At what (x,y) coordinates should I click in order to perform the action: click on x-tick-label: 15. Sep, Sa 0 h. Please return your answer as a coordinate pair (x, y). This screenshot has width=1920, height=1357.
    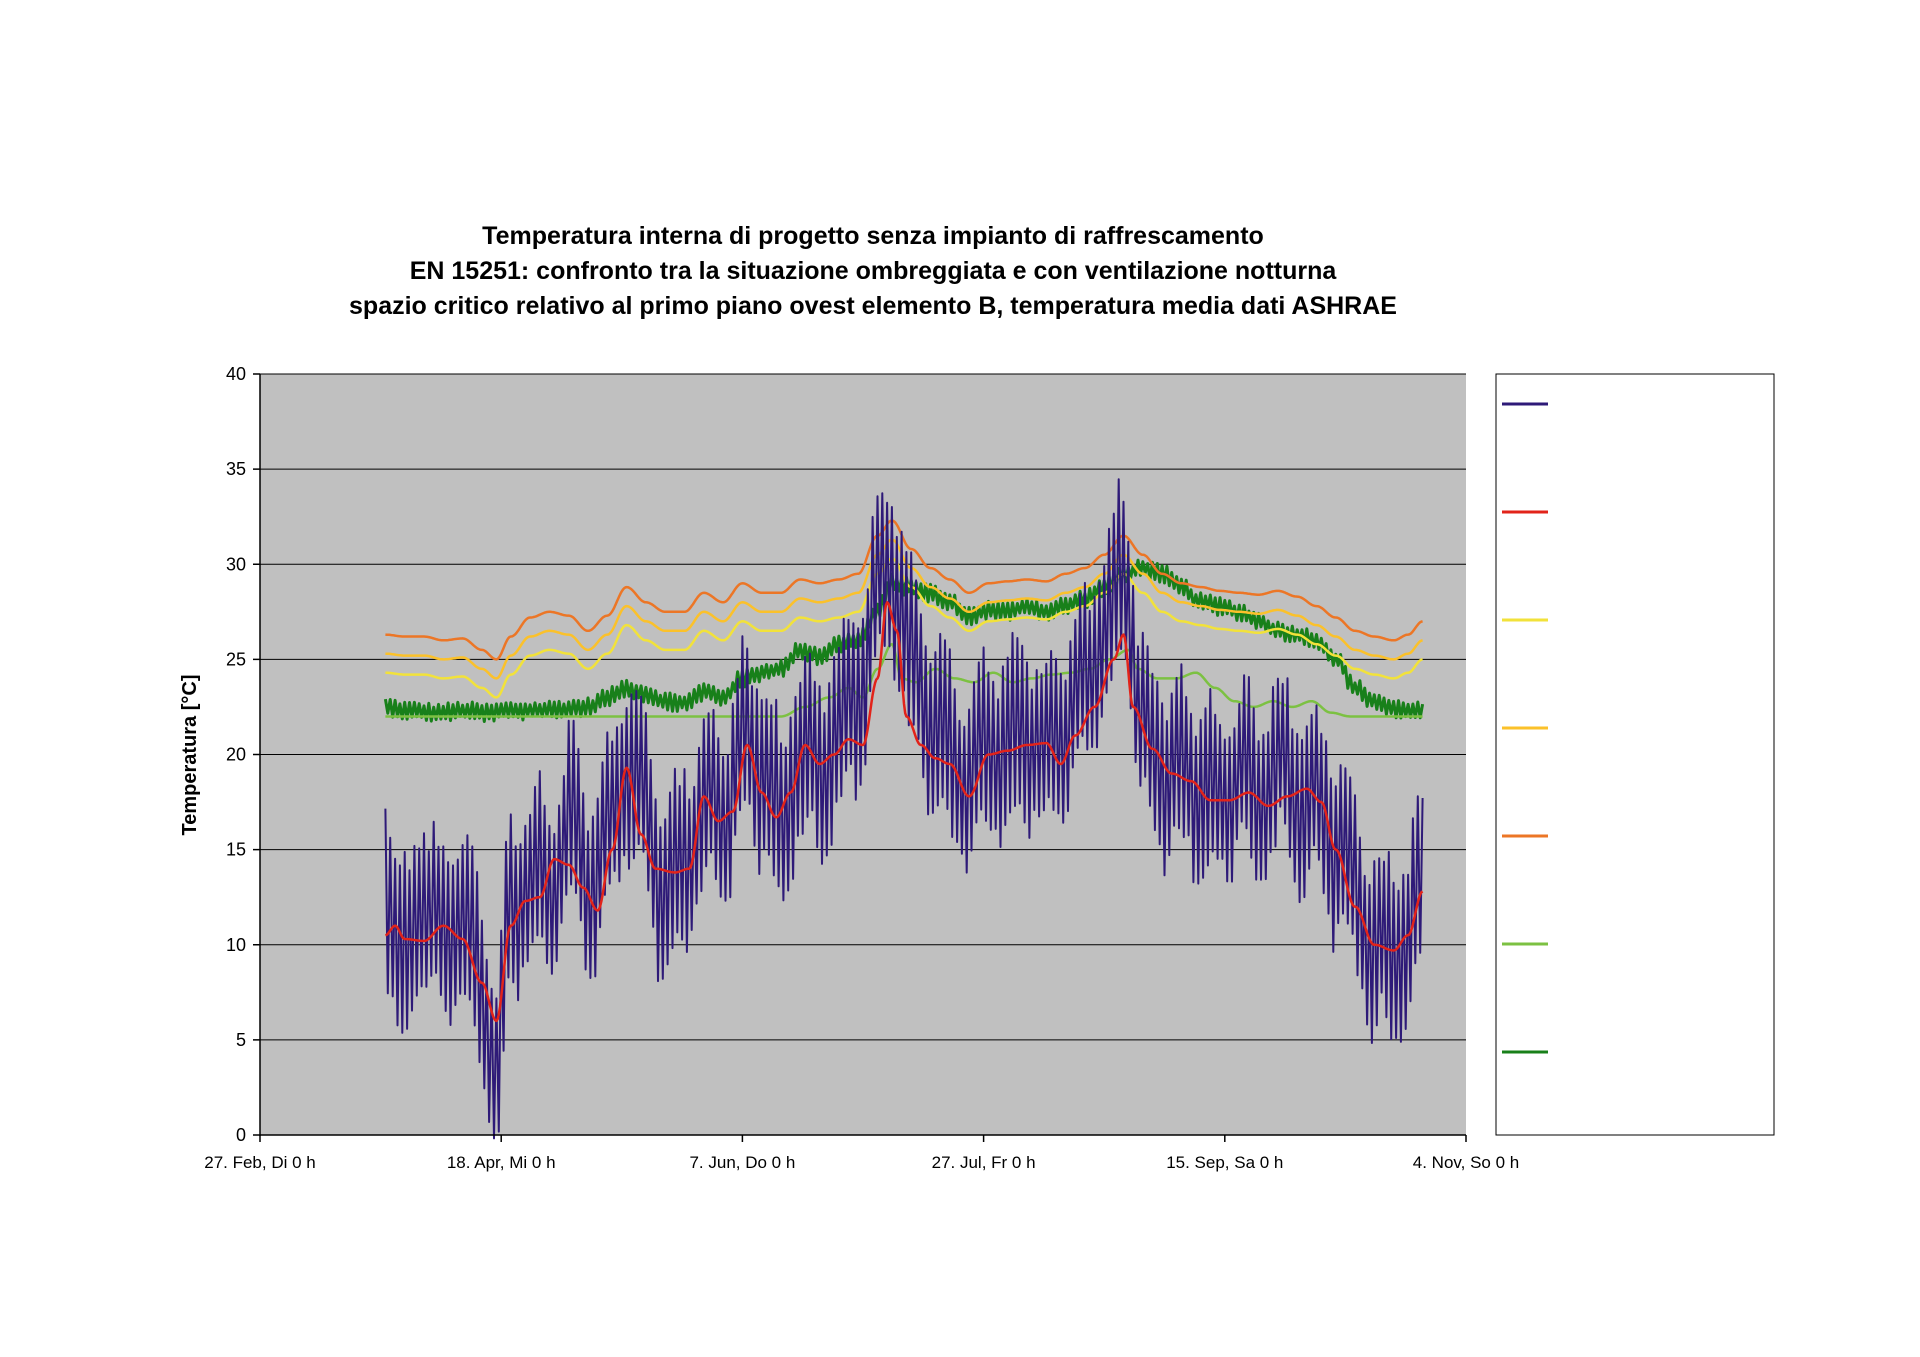
    Looking at the image, I should click on (1224, 1162).